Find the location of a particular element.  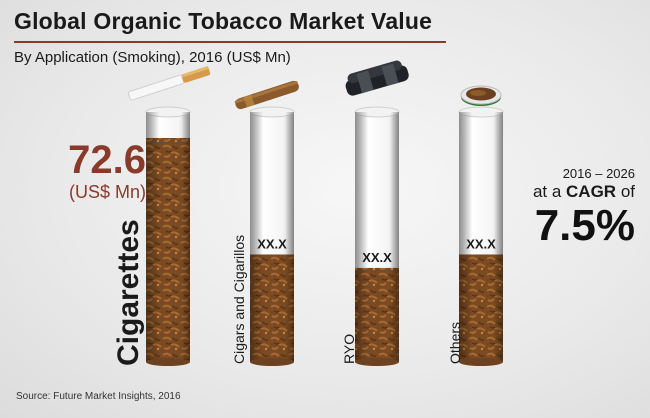

highlight-unit: (US$ Mn) is located at coordinates (107, 192).